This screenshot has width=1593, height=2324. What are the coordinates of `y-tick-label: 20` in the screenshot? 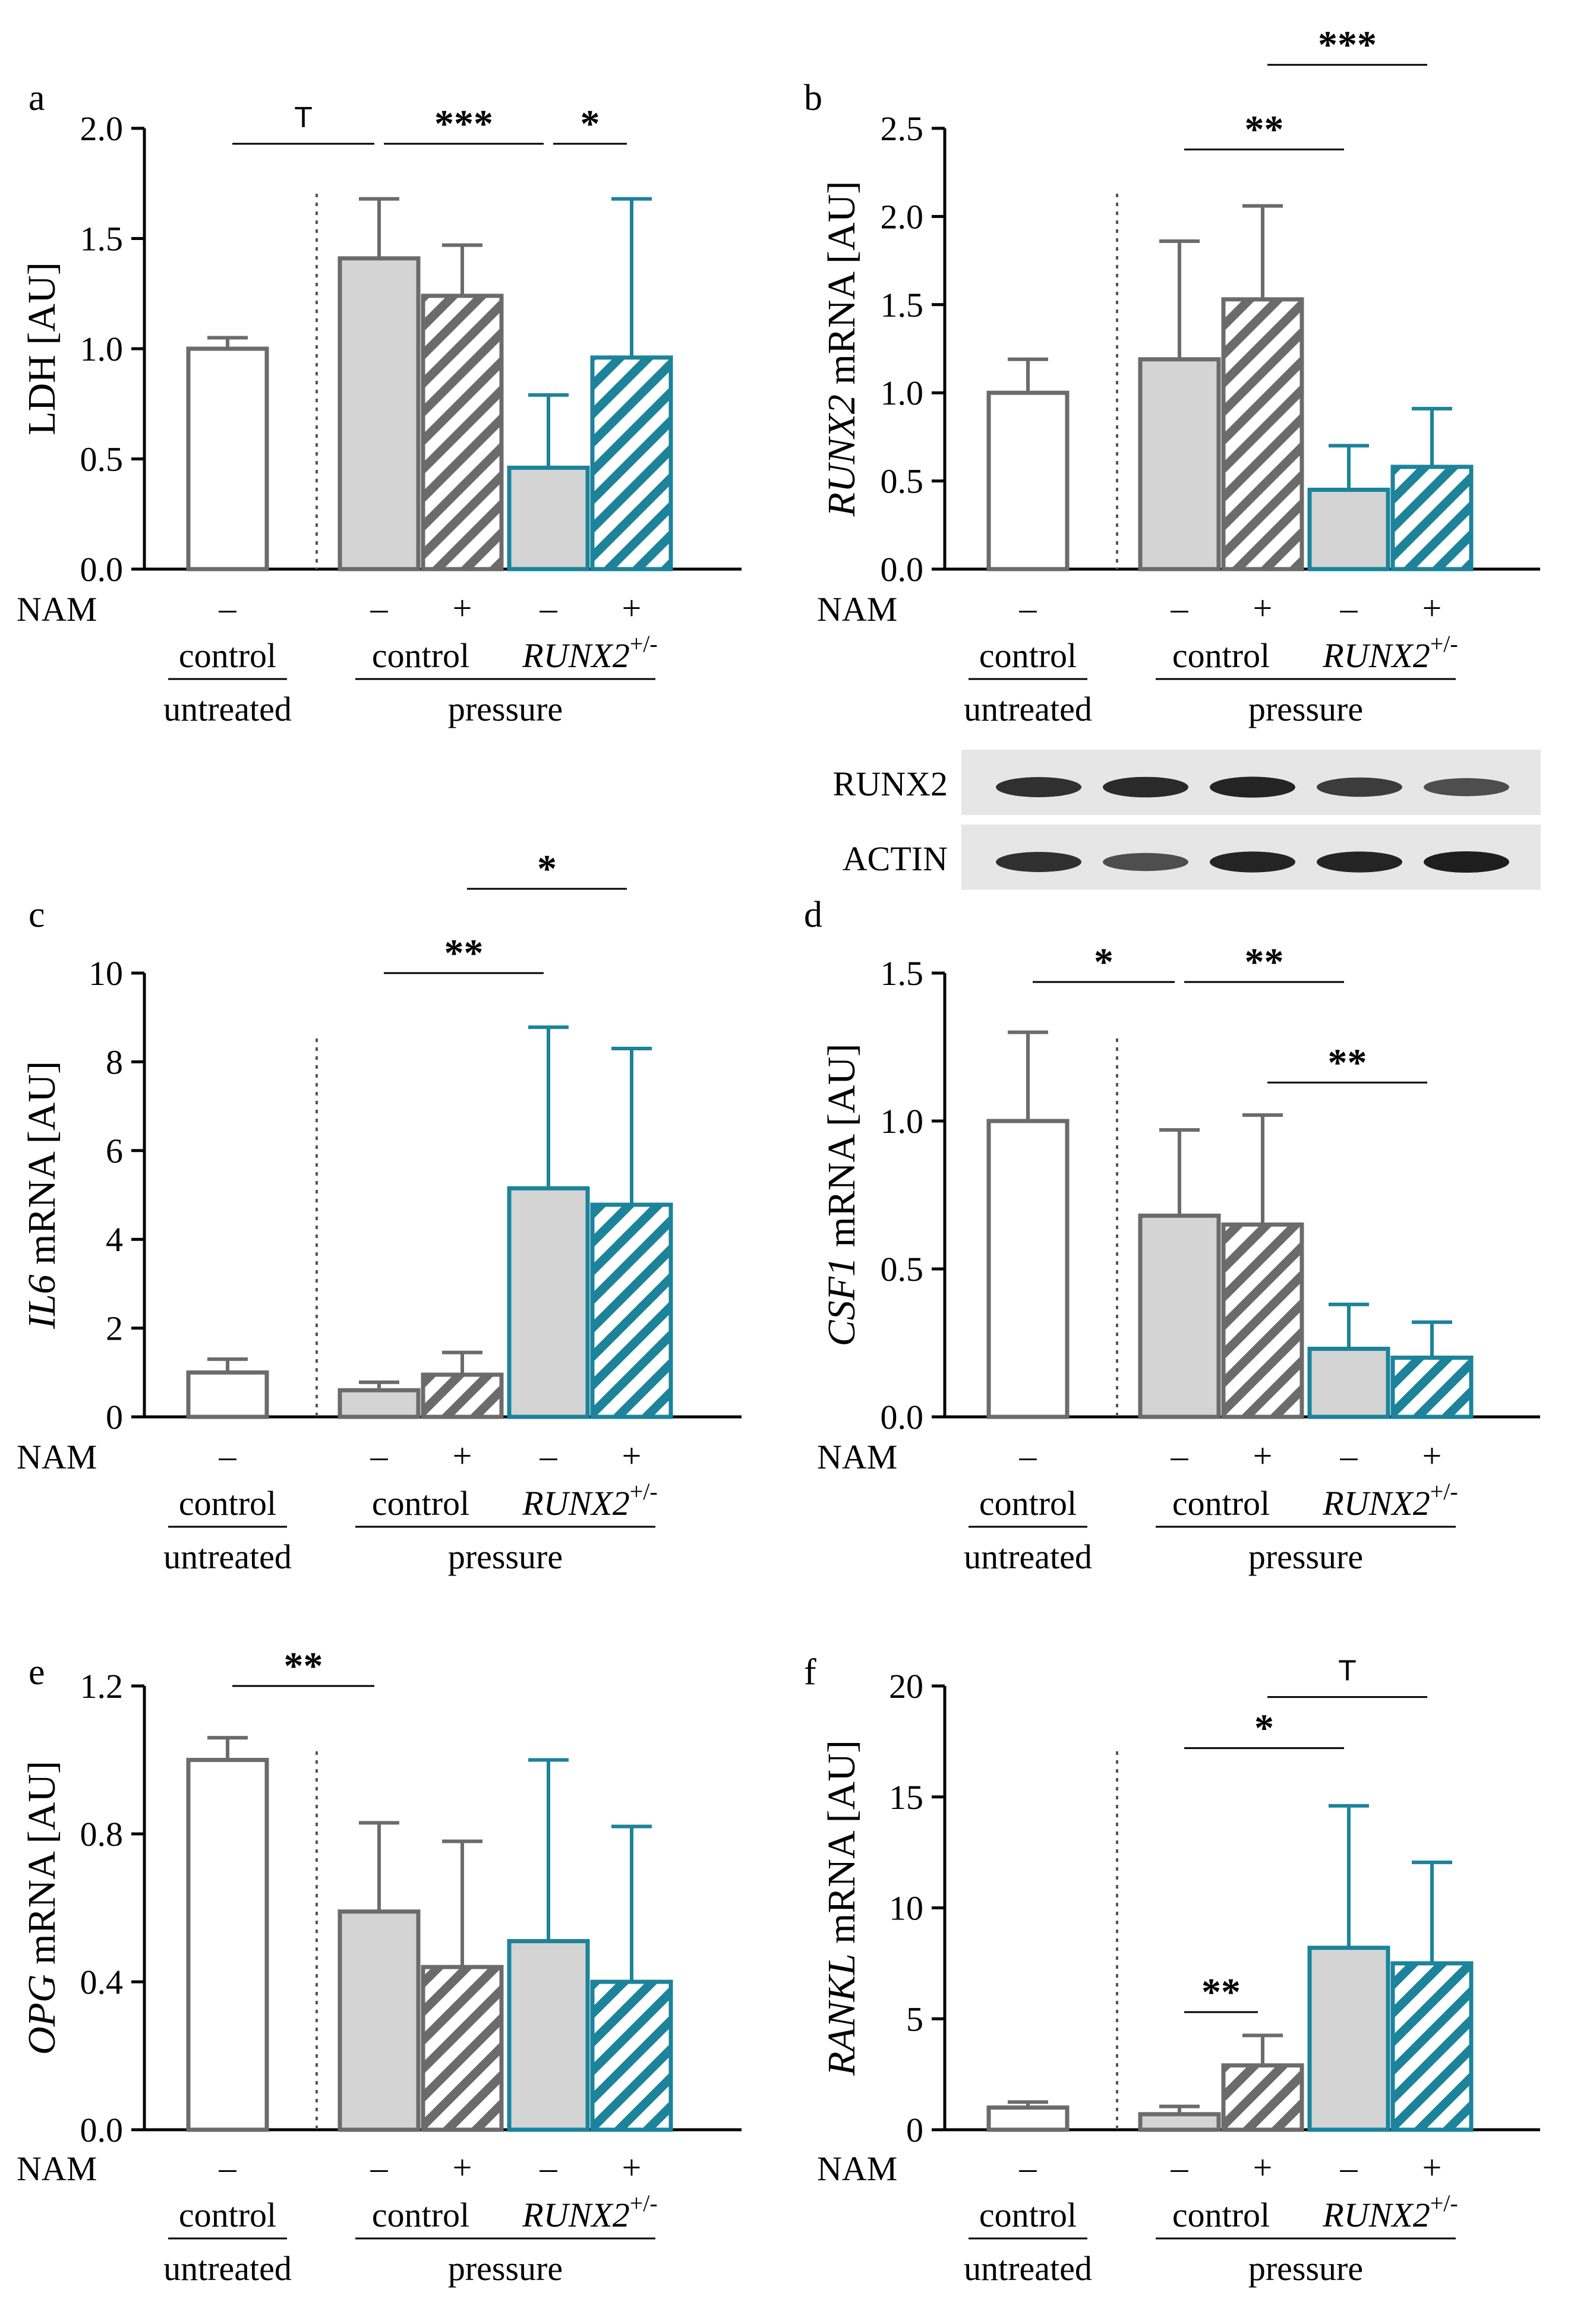 It's located at (906, 1686).